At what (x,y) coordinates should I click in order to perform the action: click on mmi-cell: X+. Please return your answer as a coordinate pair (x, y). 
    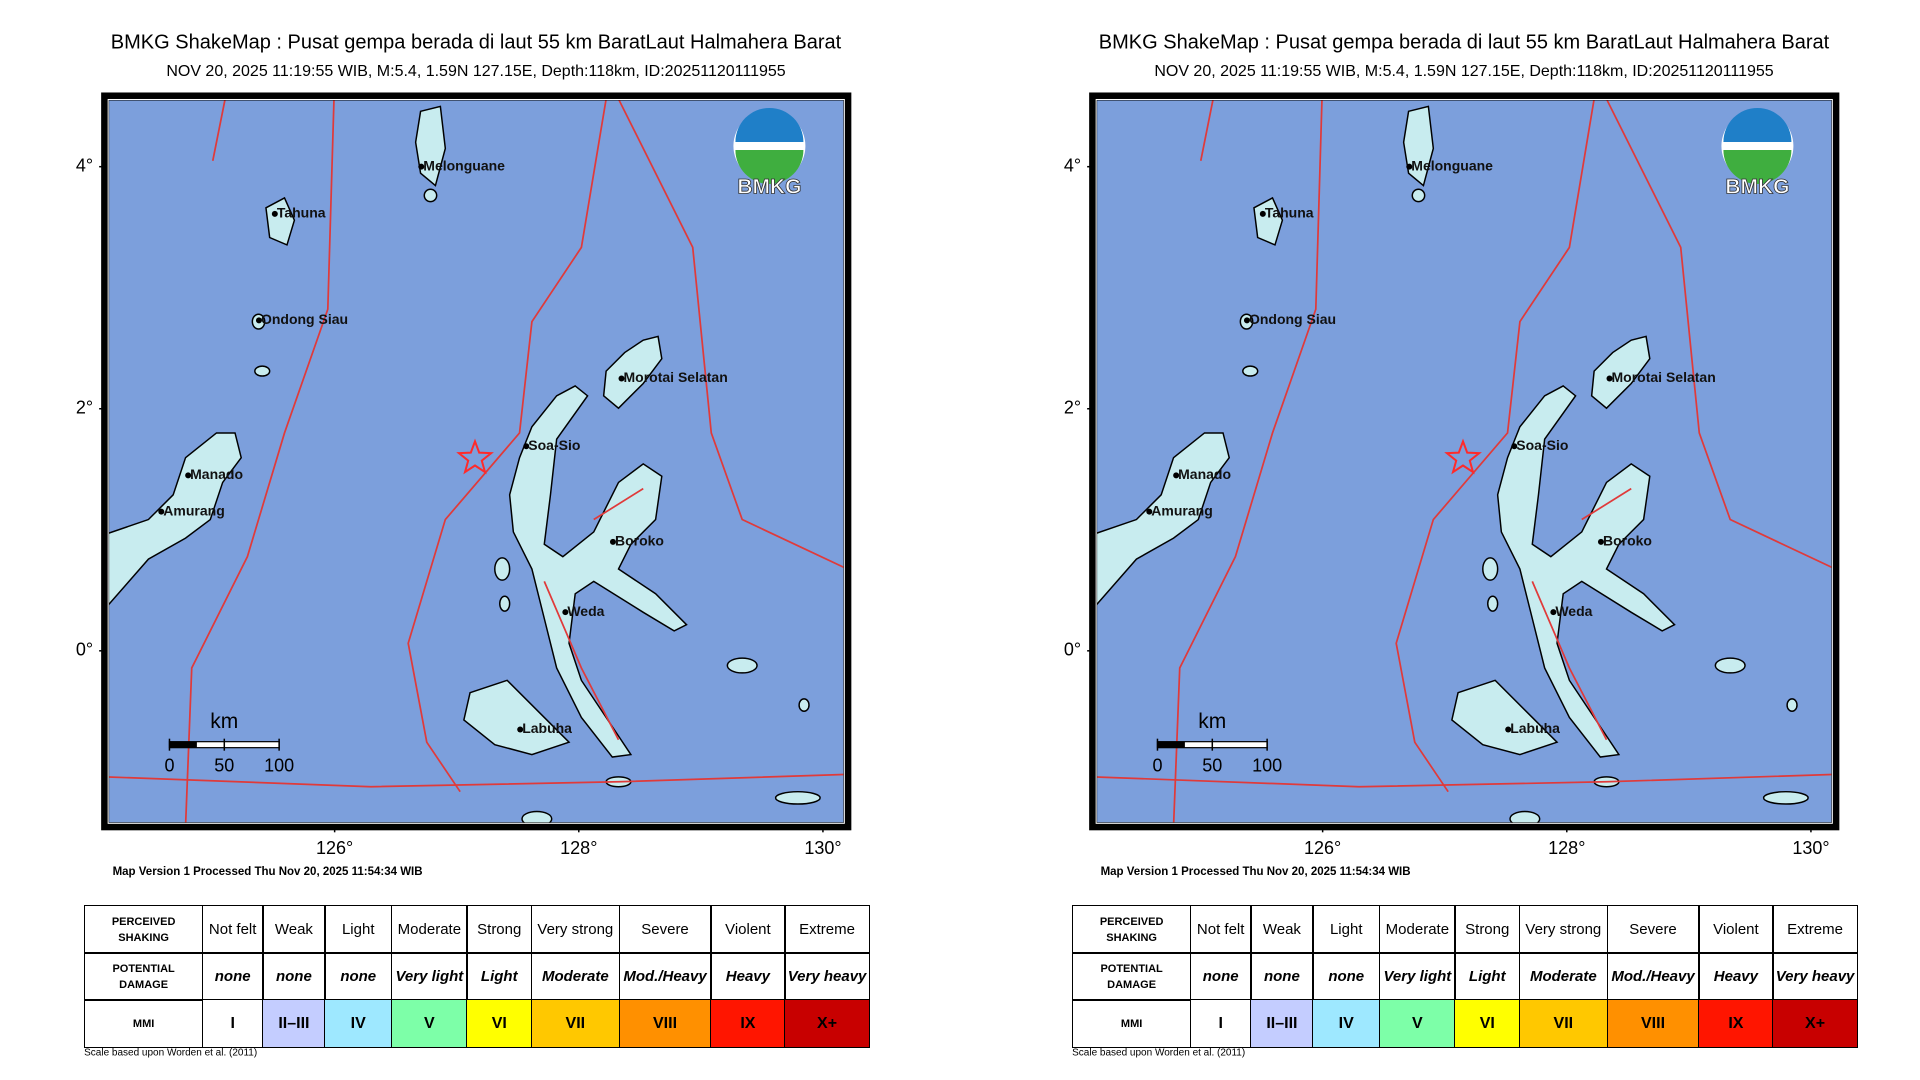
    Looking at the image, I should click on (1815, 1023).